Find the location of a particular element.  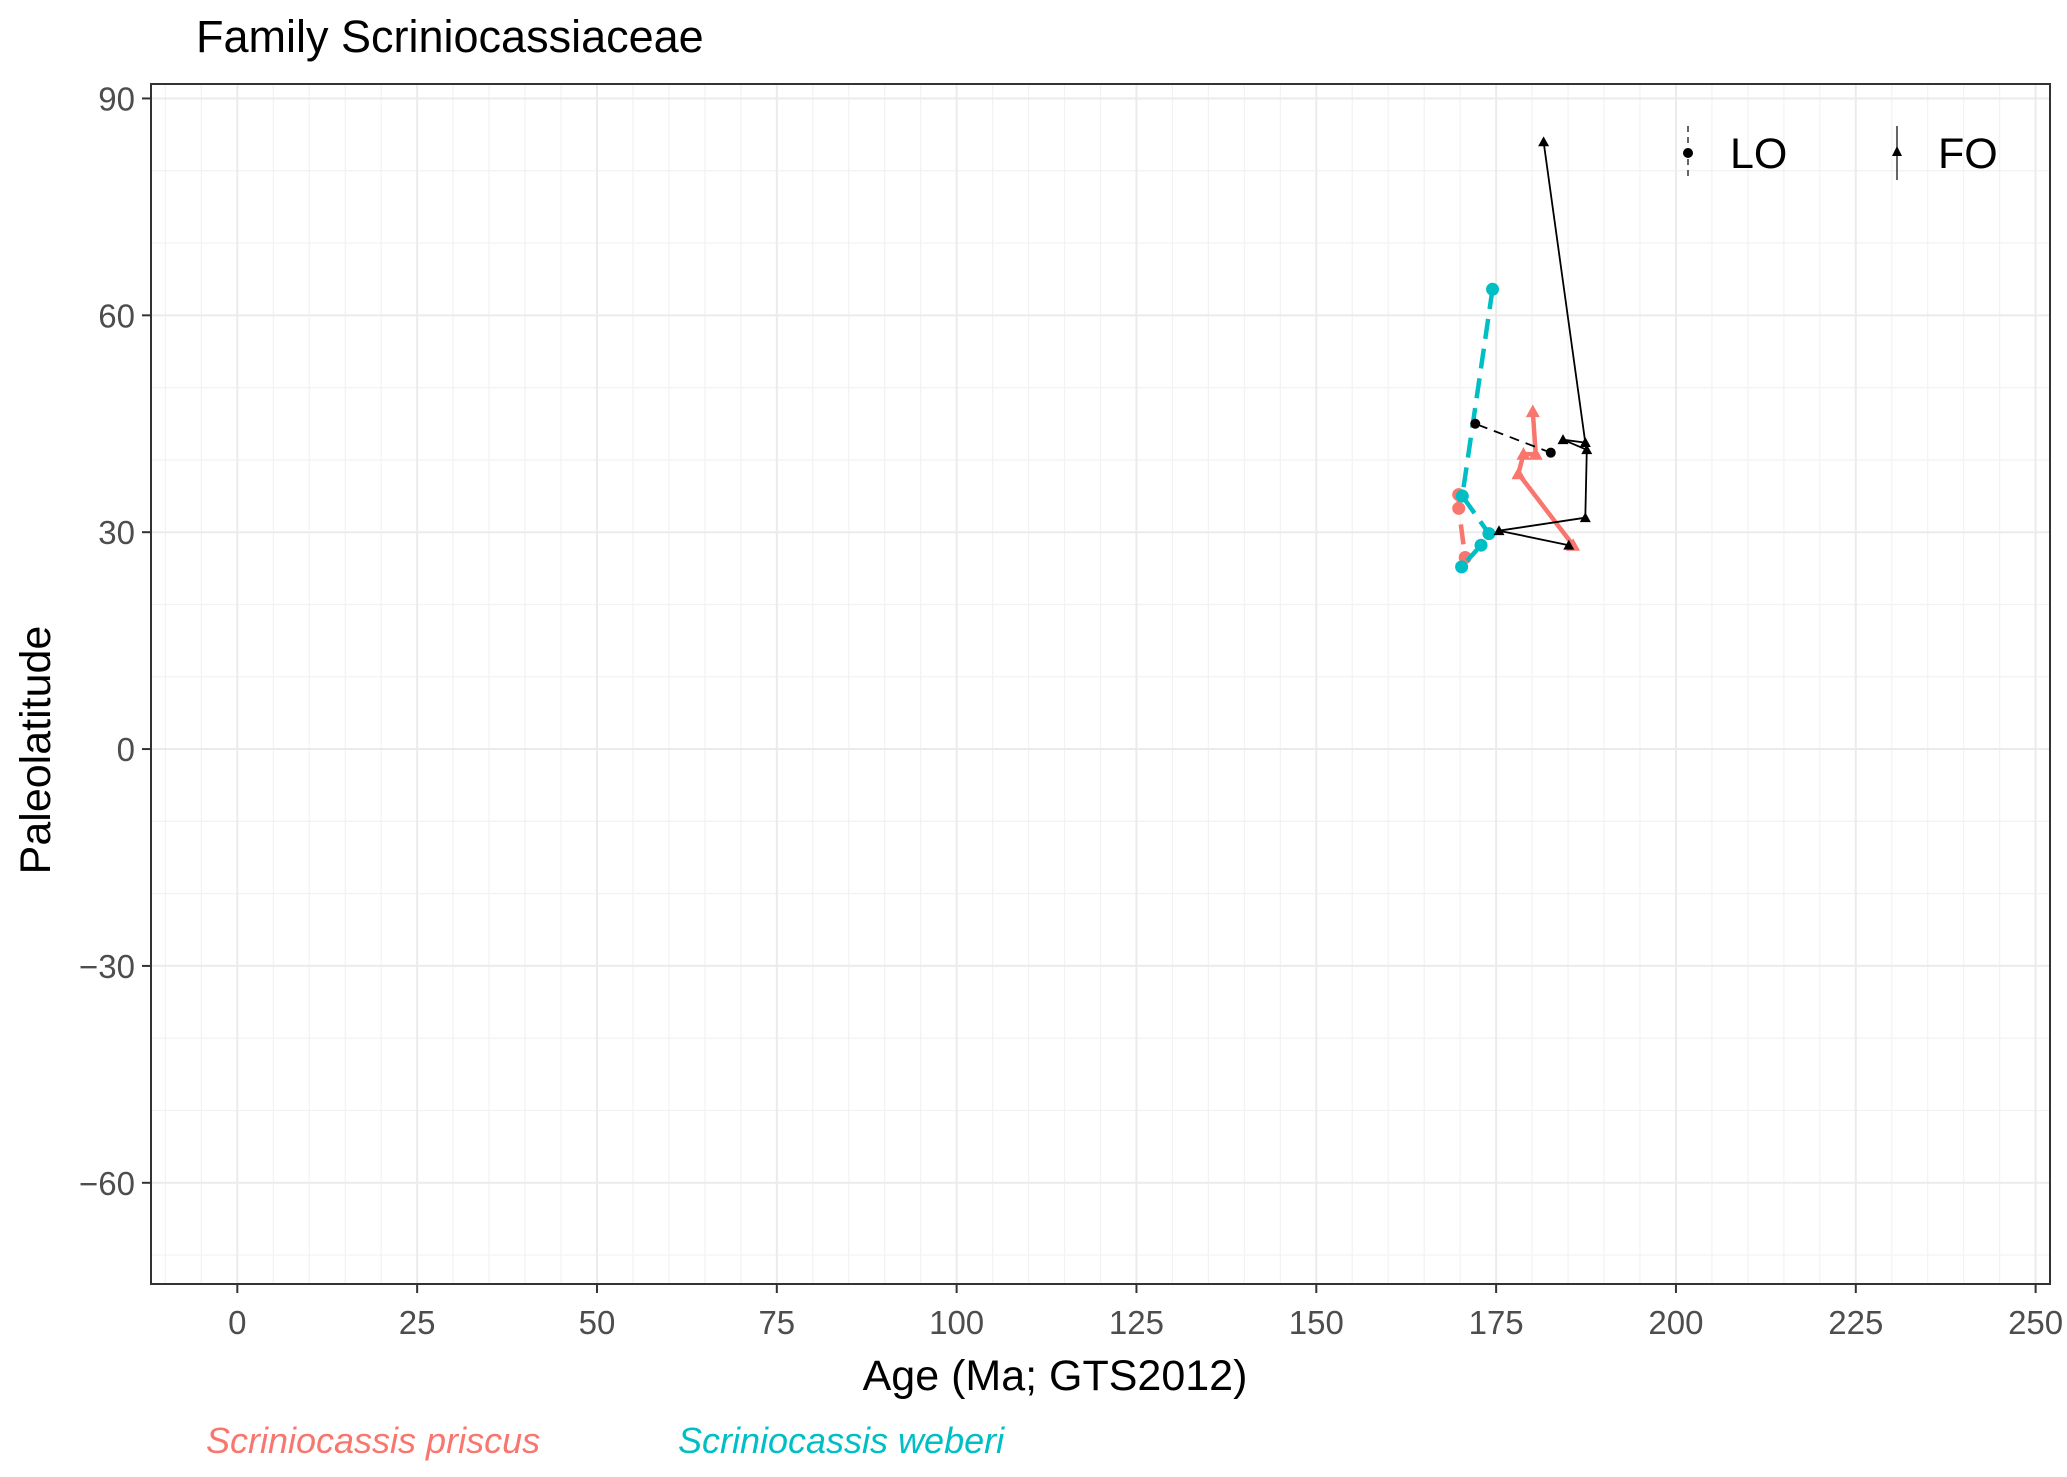

x-tick-label: 75 is located at coordinates (776, 1322).